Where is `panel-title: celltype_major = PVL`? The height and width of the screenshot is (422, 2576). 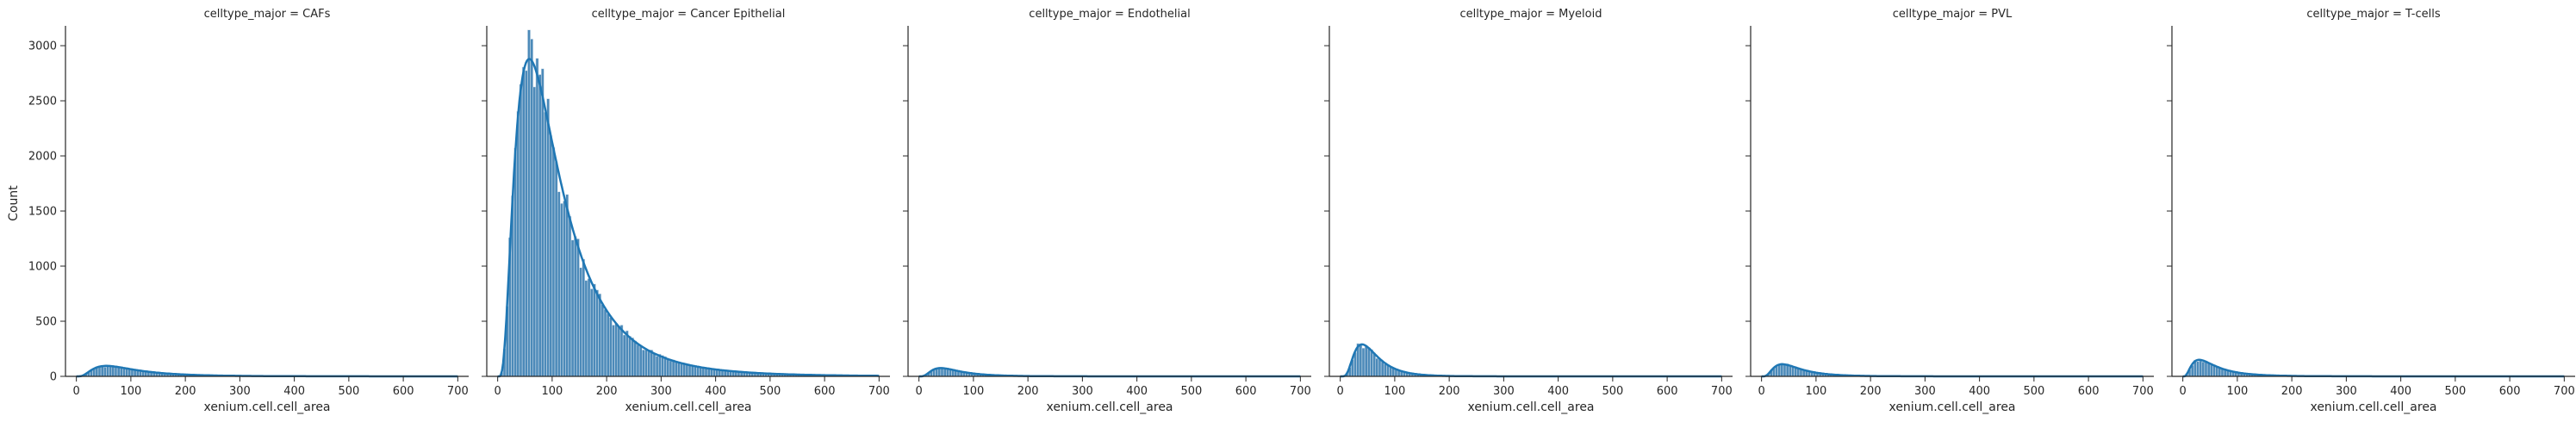 panel-title: celltype_major = PVL is located at coordinates (1953, 15).